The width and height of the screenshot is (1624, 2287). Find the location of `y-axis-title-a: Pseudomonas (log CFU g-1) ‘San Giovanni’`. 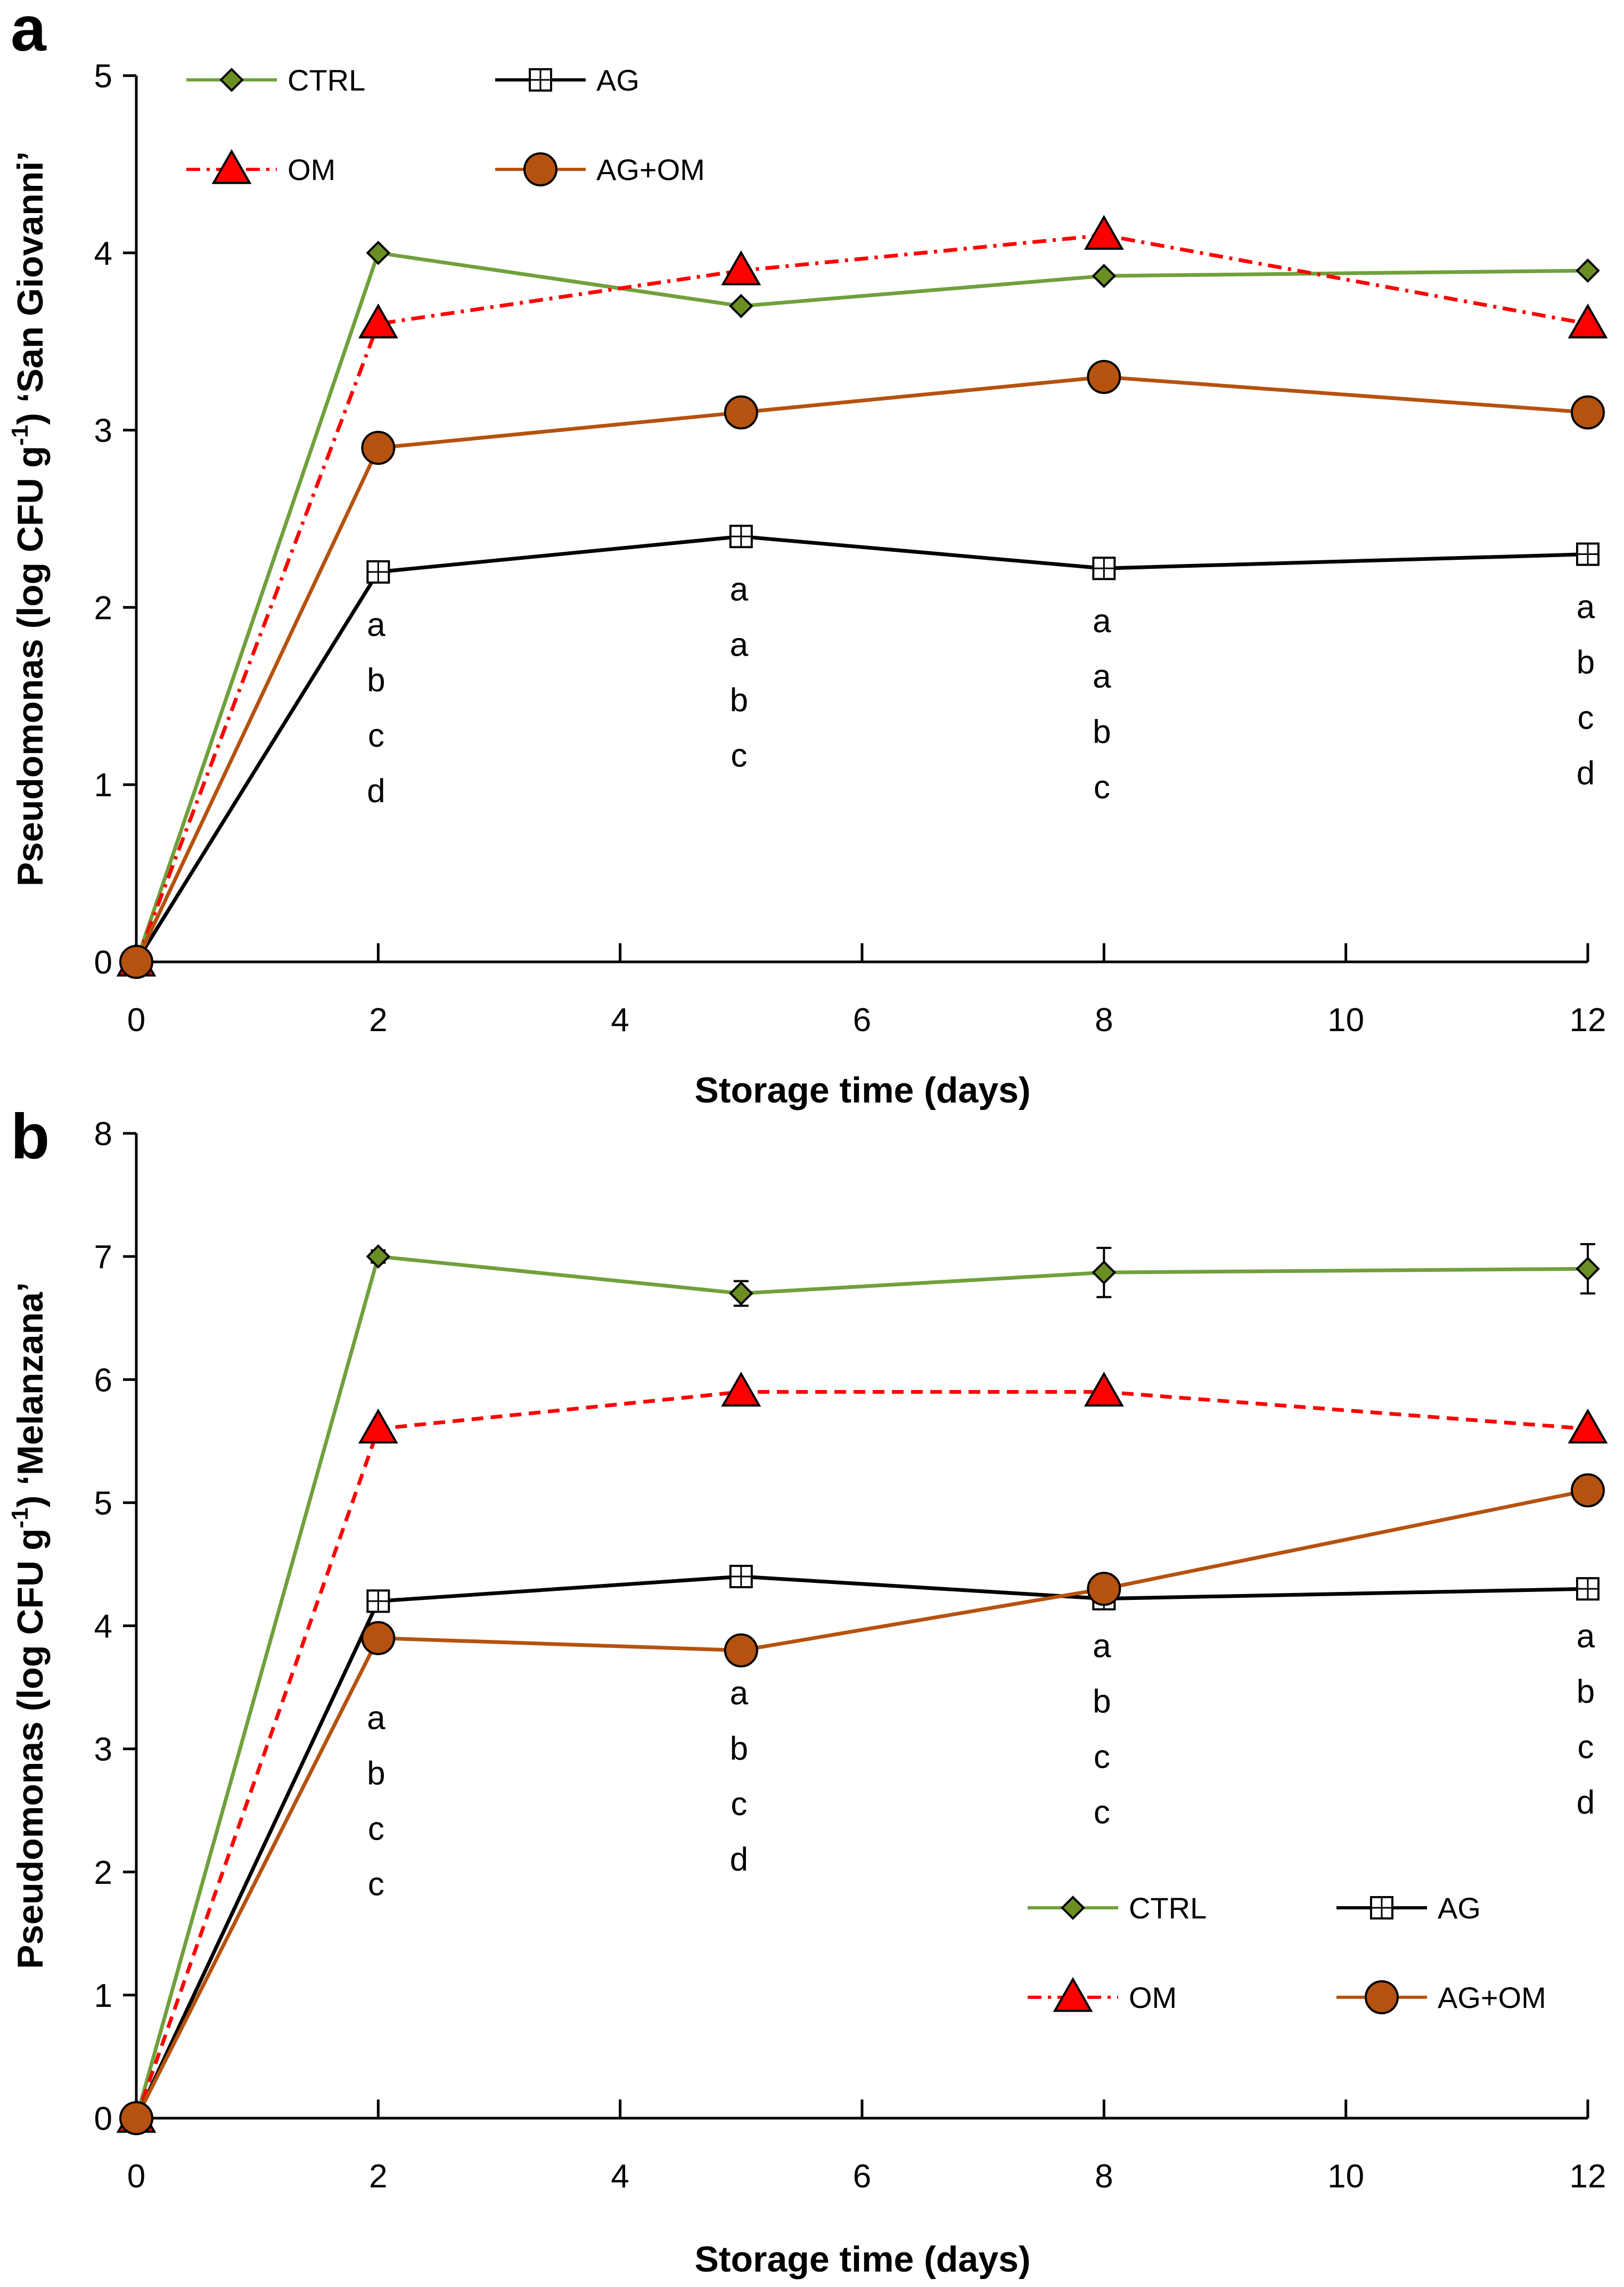

y-axis-title-a: Pseudomonas (log CFU g-1) ‘San Giovanni’ is located at coordinates (29, 518).